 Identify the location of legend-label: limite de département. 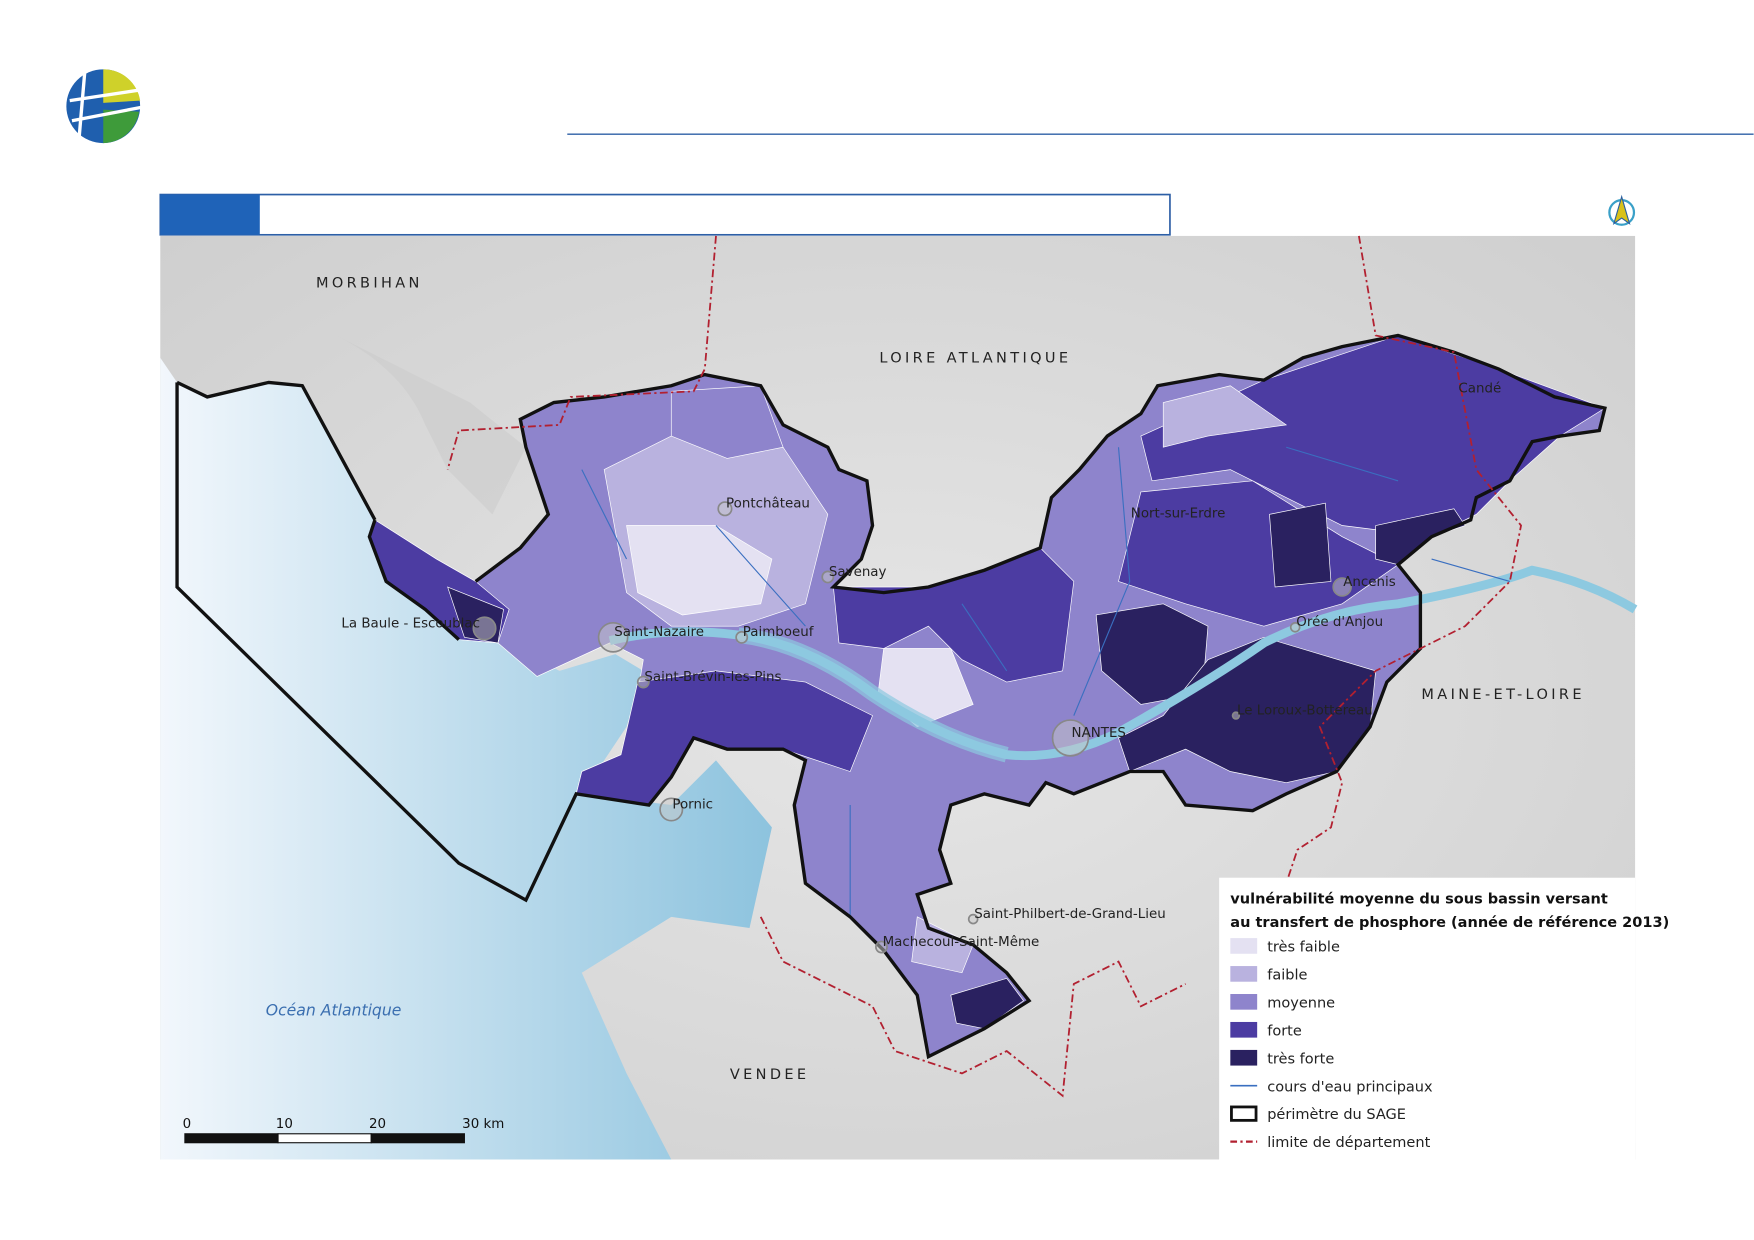
(1348, 1143).